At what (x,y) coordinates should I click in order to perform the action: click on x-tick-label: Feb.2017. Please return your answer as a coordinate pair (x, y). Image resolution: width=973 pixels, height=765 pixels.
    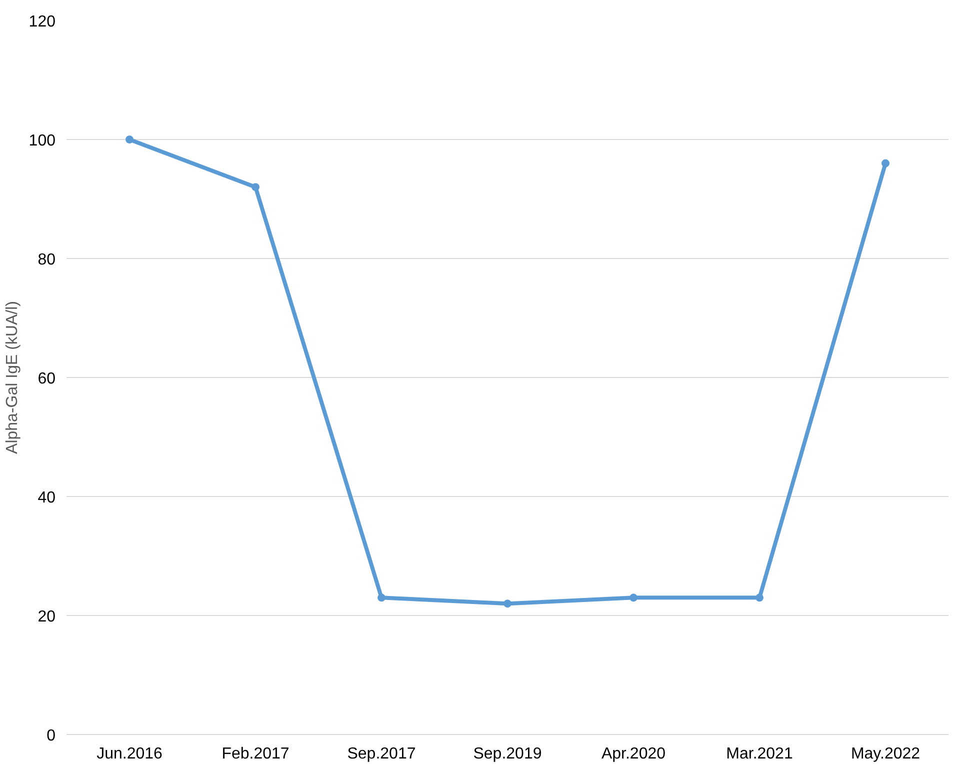
    Looking at the image, I should click on (256, 754).